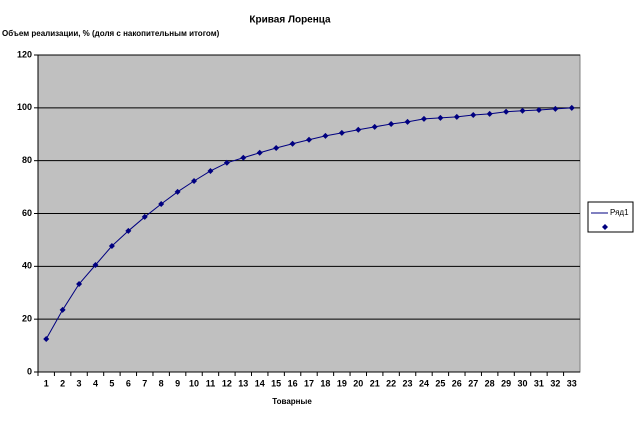  I want to click on x-tick-label: 4, so click(95, 383).